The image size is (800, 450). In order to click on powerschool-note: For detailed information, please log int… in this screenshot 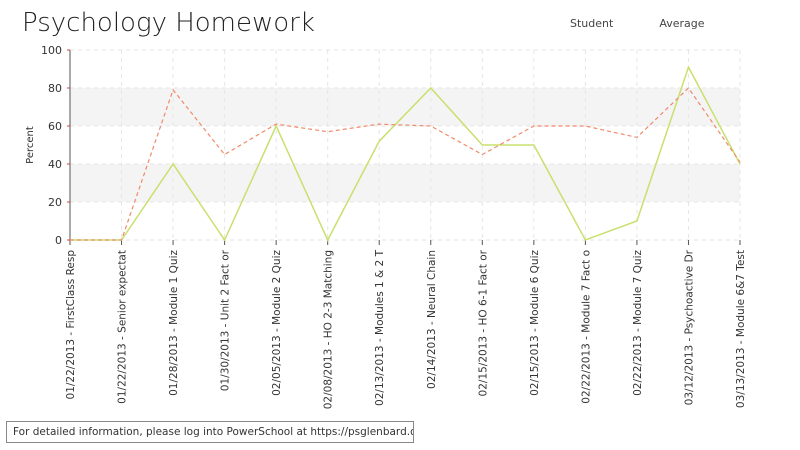, I will do `click(210, 432)`.